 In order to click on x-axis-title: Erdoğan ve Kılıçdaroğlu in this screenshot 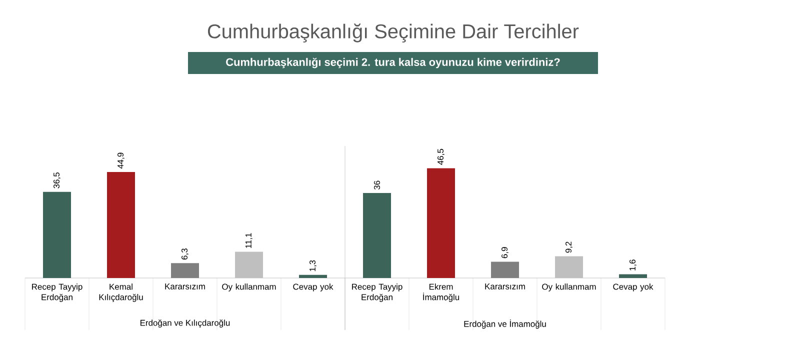, I will do `click(185, 324)`.